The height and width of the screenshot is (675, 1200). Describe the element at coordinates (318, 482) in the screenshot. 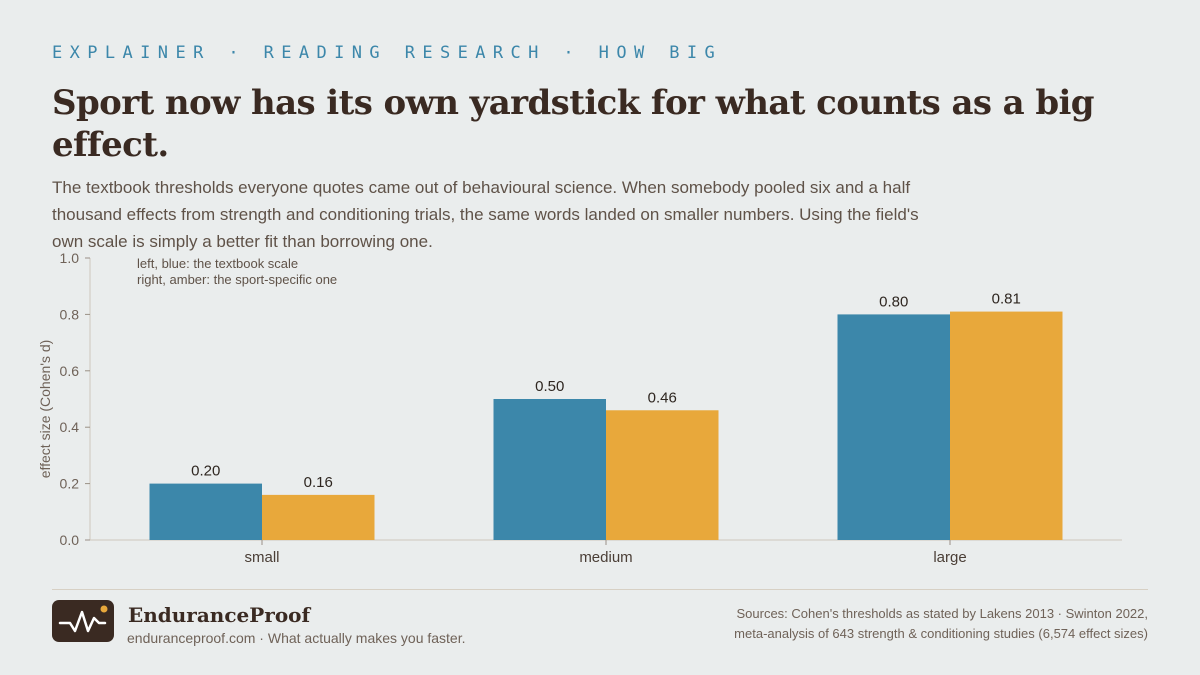

I see `bar-value-label: 0.16` at that location.